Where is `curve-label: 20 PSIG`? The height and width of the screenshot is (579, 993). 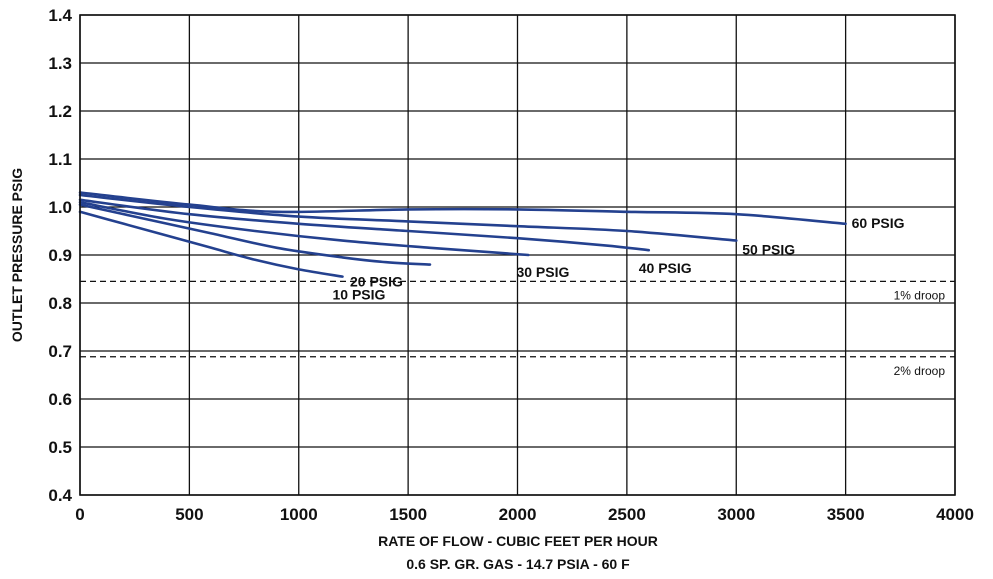
curve-label: 20 PSIG is located at coordinates (376, 282).